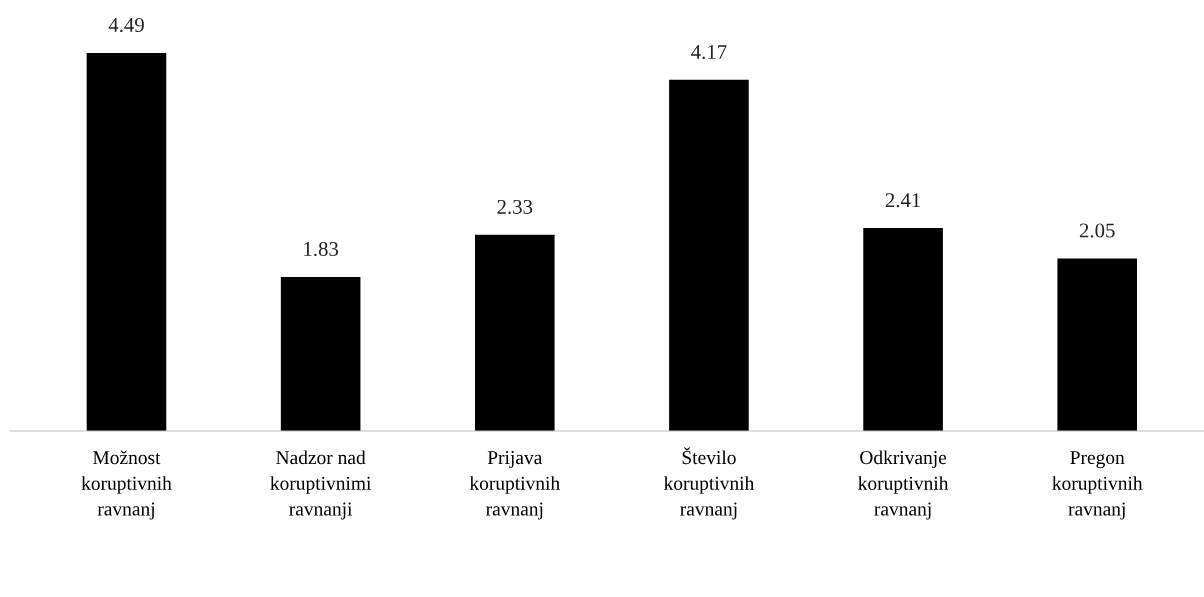  Describe the element at coordinates (709, 483) in the screenshot. I see `x-tick-label: Število koruptivnih ravnanj` at that location.